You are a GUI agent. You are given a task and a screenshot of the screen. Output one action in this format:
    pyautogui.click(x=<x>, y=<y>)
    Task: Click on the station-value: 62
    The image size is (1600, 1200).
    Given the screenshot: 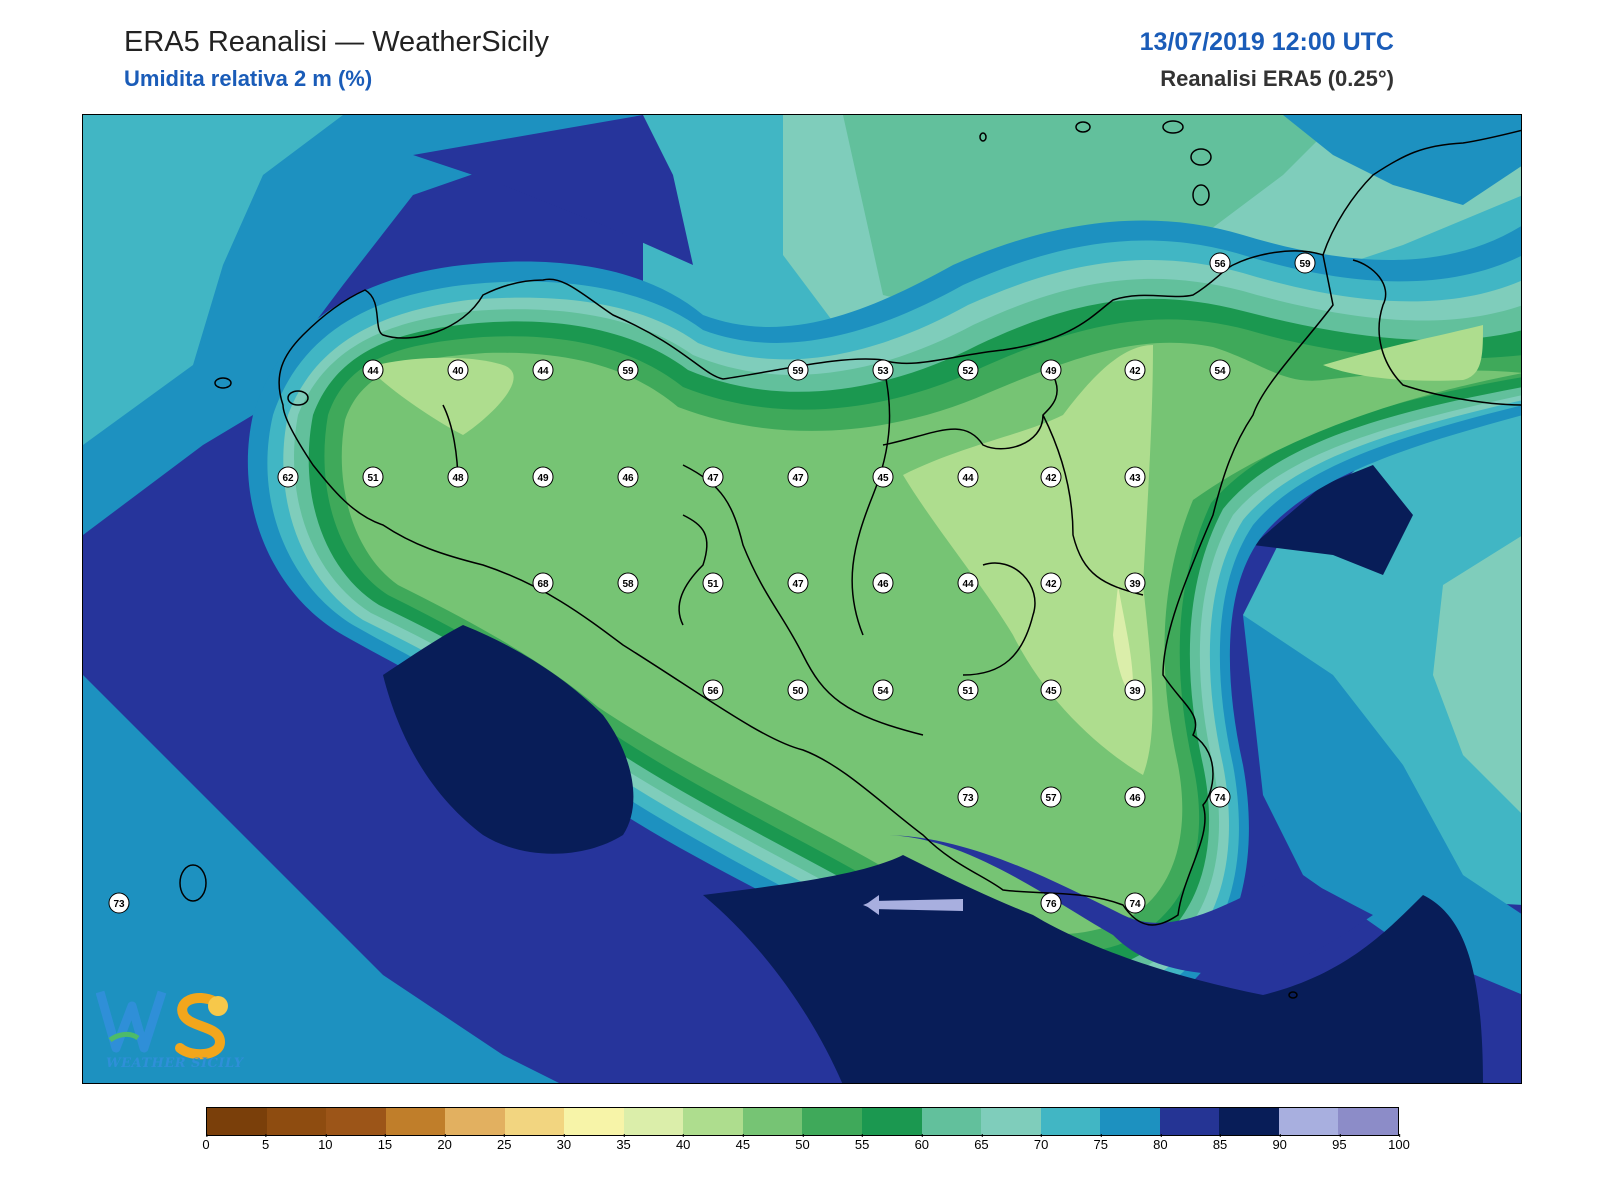 What is the action you would take?
    pyautogui.click(x=288, y=478)
    